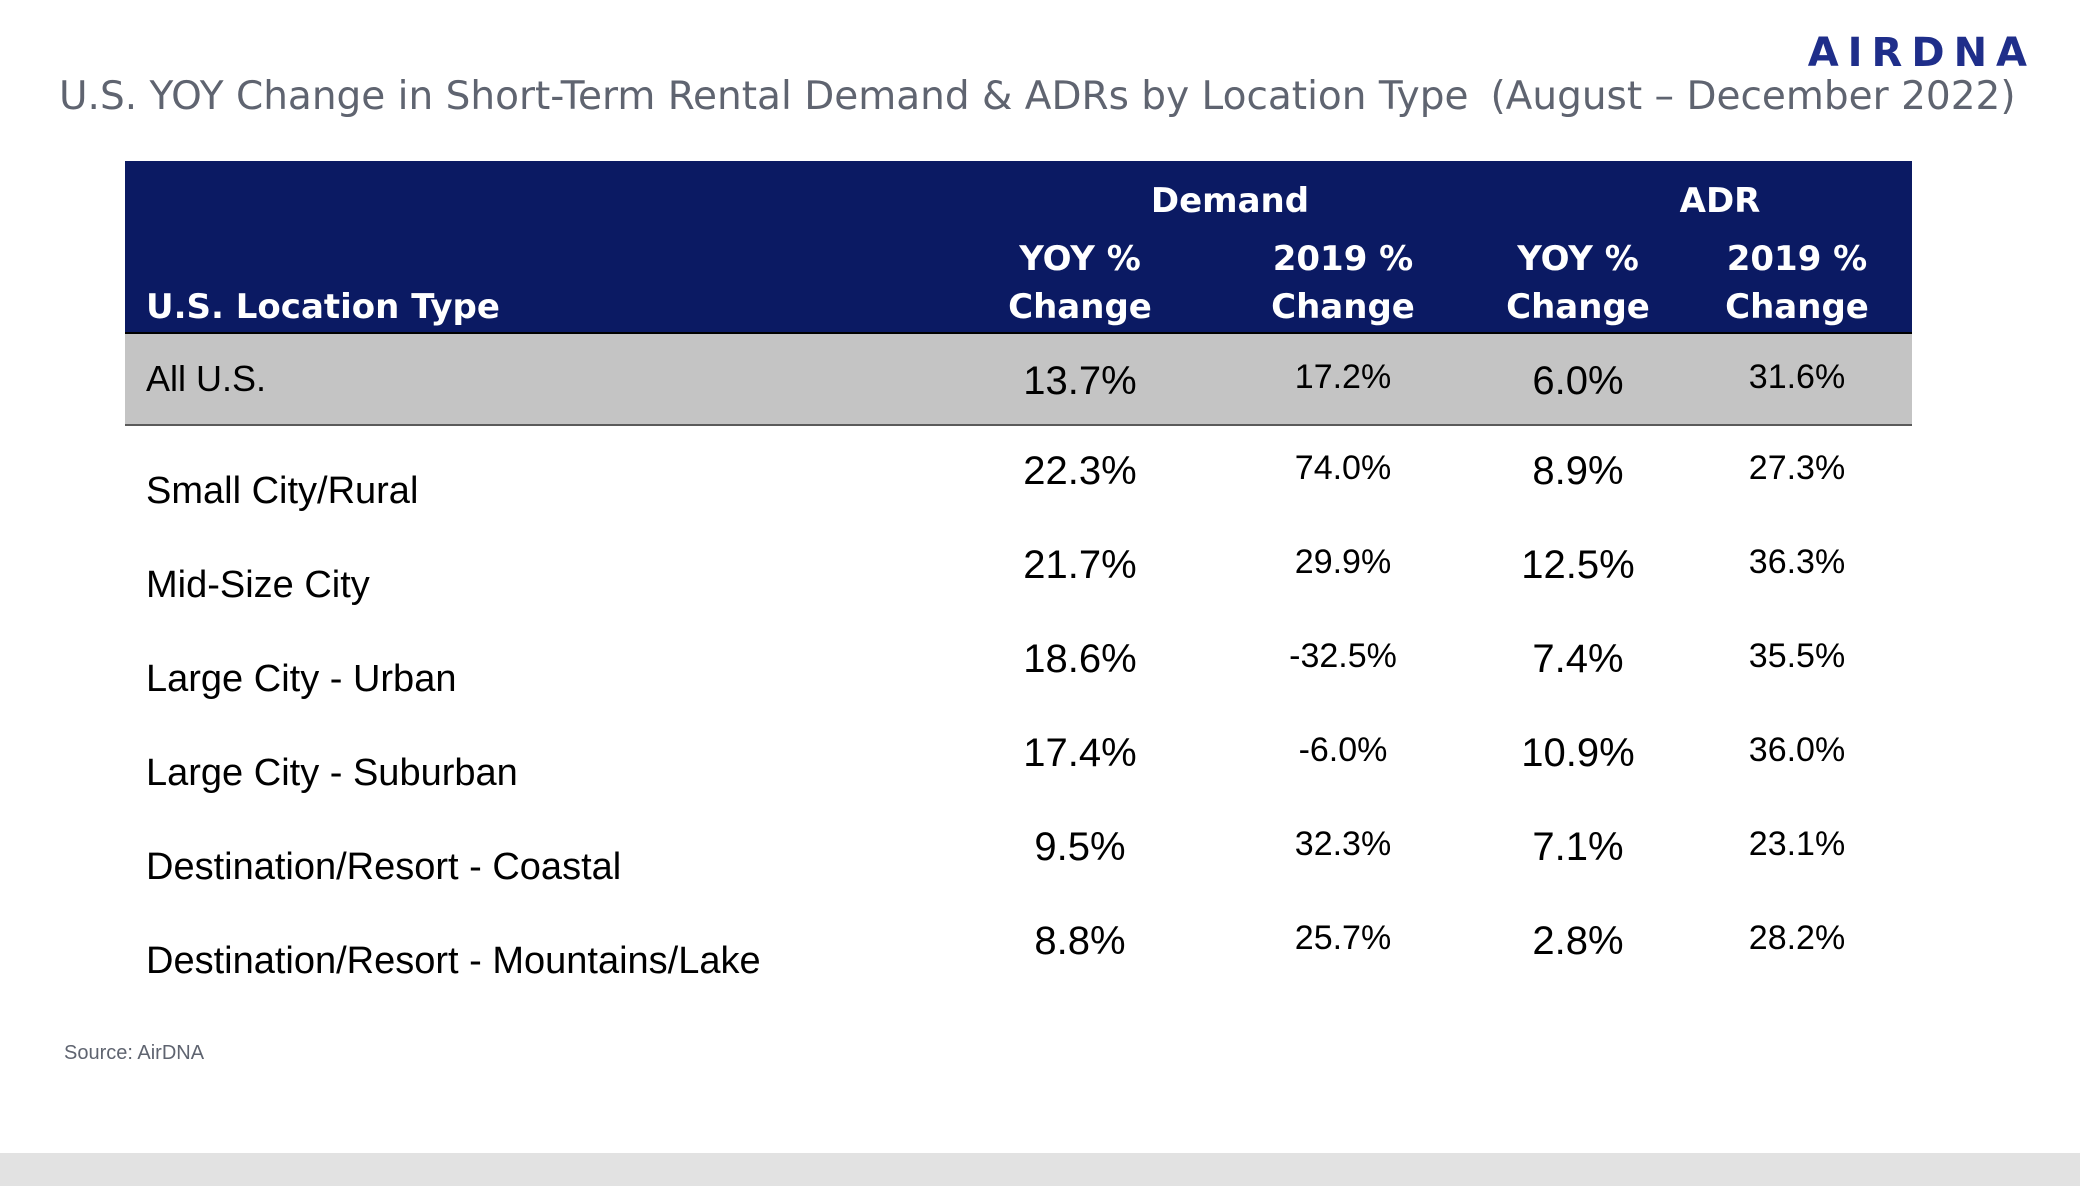  What do you see at coordinates (1018, 567) in the screenshot?
I see `table-row: Mid-Size City 21.7% 29.9% 12.5% 36.3%` at bounding box center [1018, 567].